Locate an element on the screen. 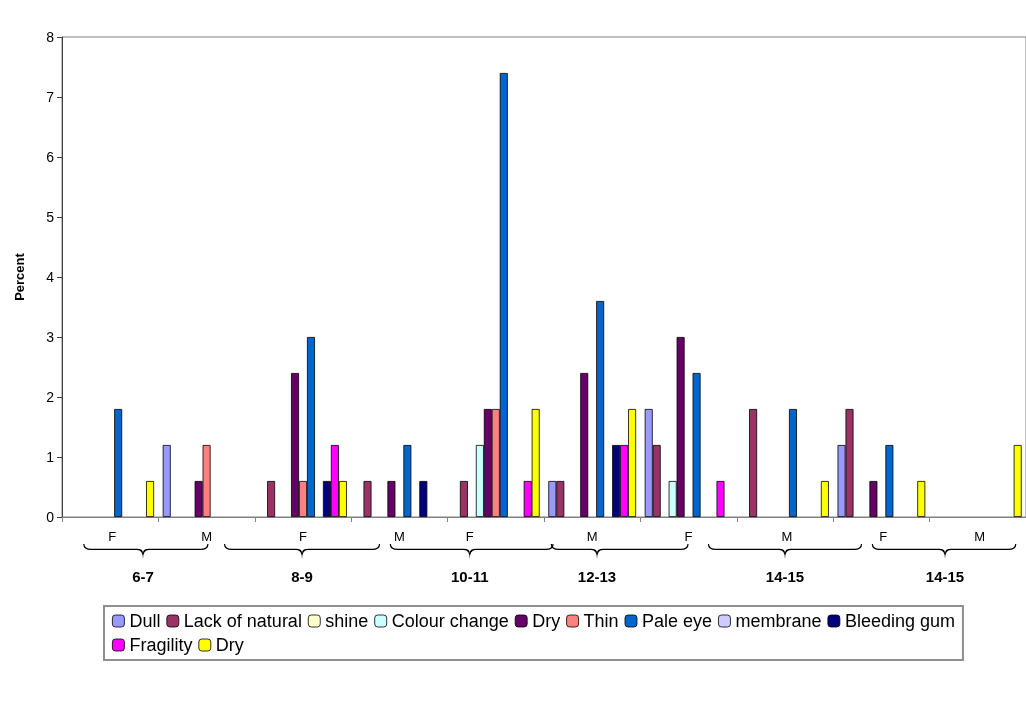 This screenshot has width=1026, height=708. y-tick-label: 2 is located at coordinates (50, 397).